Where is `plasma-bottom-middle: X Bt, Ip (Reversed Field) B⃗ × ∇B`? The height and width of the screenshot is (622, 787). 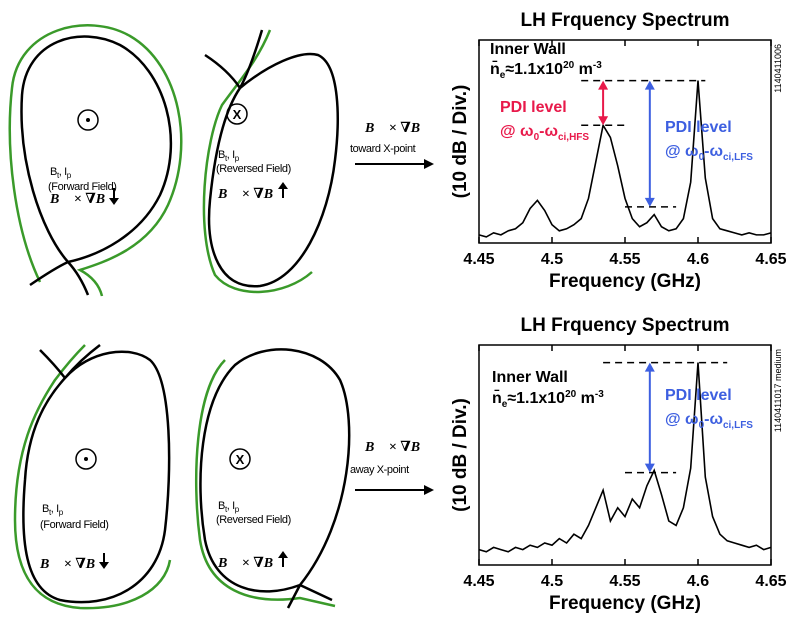 plasma-bottom-middle: X Bt, Ip (Reversed Field) B⃗ × ∇B is located at coordinates (272, 478).